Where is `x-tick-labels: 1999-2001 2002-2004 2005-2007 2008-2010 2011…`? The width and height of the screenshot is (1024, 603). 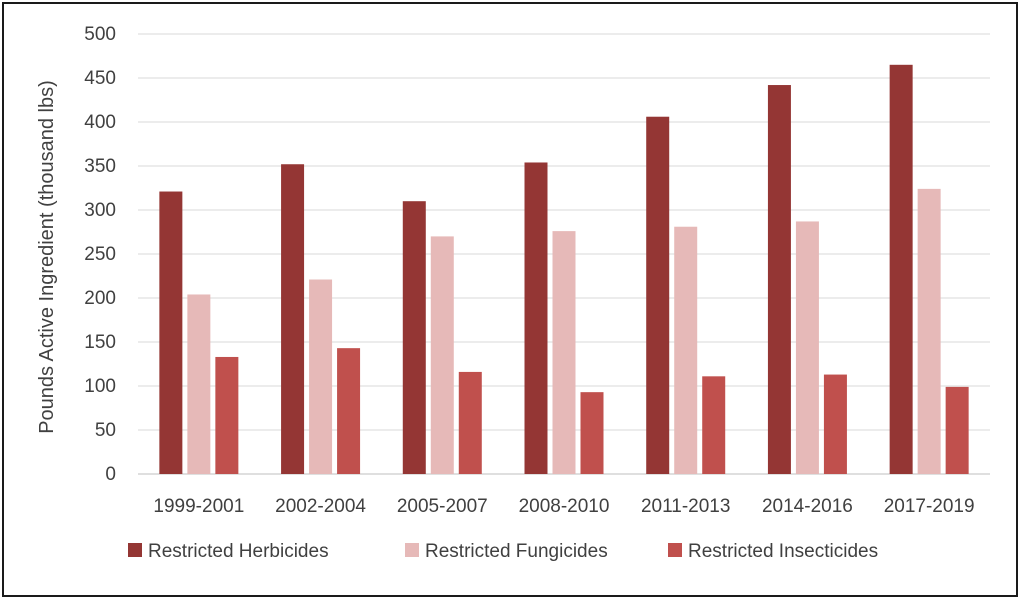
x-tick-labels: 1999-2001 2002-2004 2005-2007 2008-2010 2011… is located at coordinates (563, 506).